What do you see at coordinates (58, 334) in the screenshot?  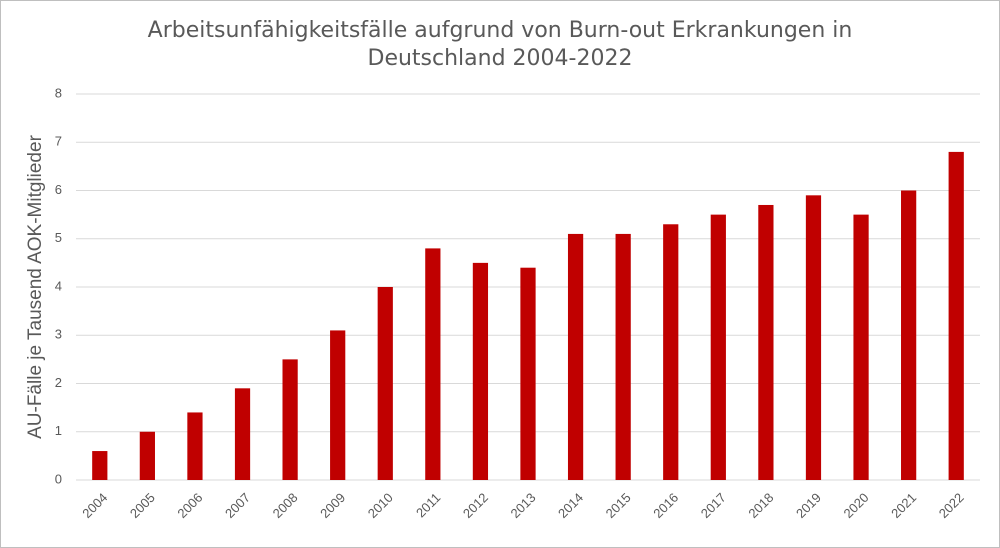 I see `y-tick-label: 3` at bounding box center [58, 334].